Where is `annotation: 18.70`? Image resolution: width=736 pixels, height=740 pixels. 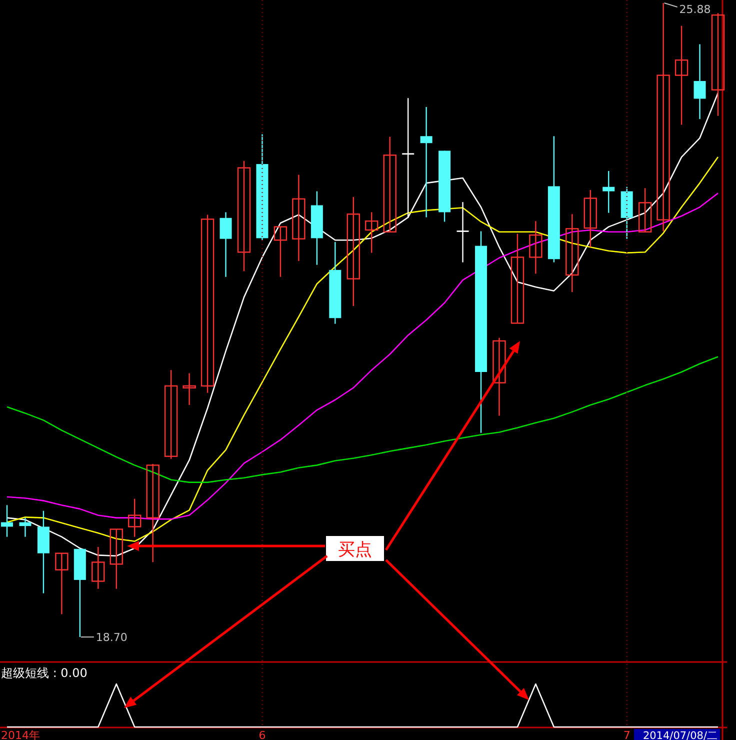 annotation: 18.70 is located at coordinates (112, 637).